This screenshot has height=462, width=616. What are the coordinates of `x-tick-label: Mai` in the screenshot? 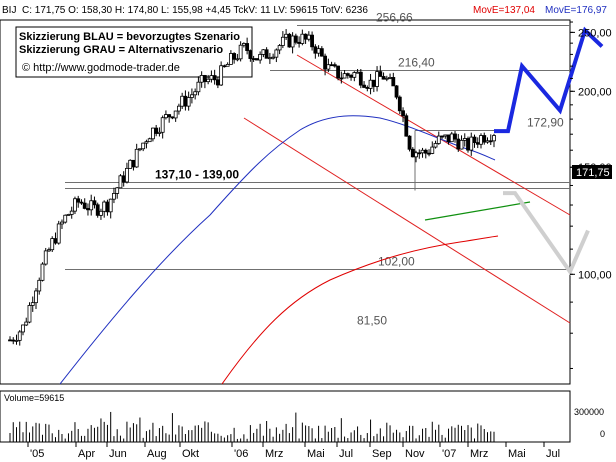 It's located at (316, 454).